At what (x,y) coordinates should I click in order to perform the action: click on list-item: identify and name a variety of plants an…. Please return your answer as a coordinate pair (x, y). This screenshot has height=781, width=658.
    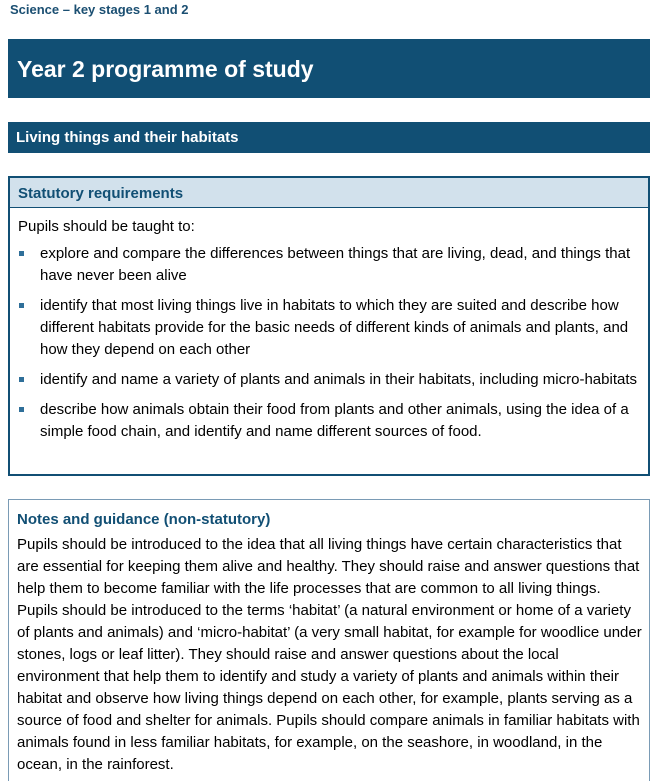
    Looking at the image, I should click on (329, 380).